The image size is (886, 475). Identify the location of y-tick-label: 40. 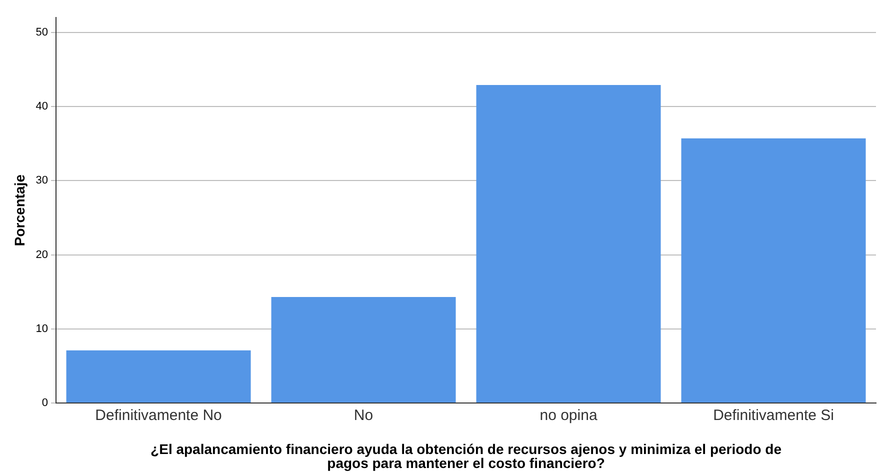
(42, 106).